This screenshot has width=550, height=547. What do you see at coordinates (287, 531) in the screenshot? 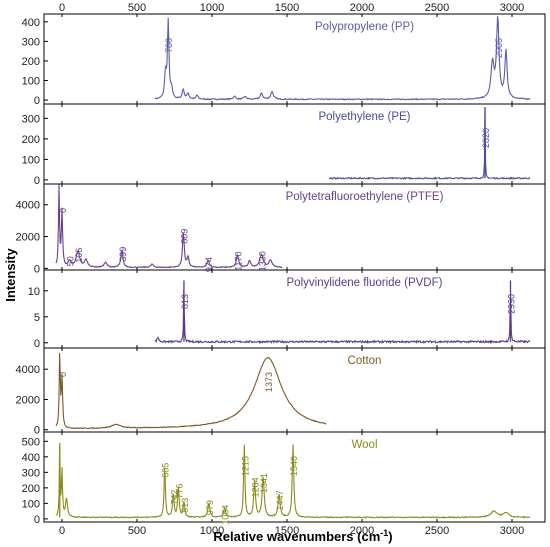
I see `bottom-x-tick-label: 1500` at bounding box center [287, 531].